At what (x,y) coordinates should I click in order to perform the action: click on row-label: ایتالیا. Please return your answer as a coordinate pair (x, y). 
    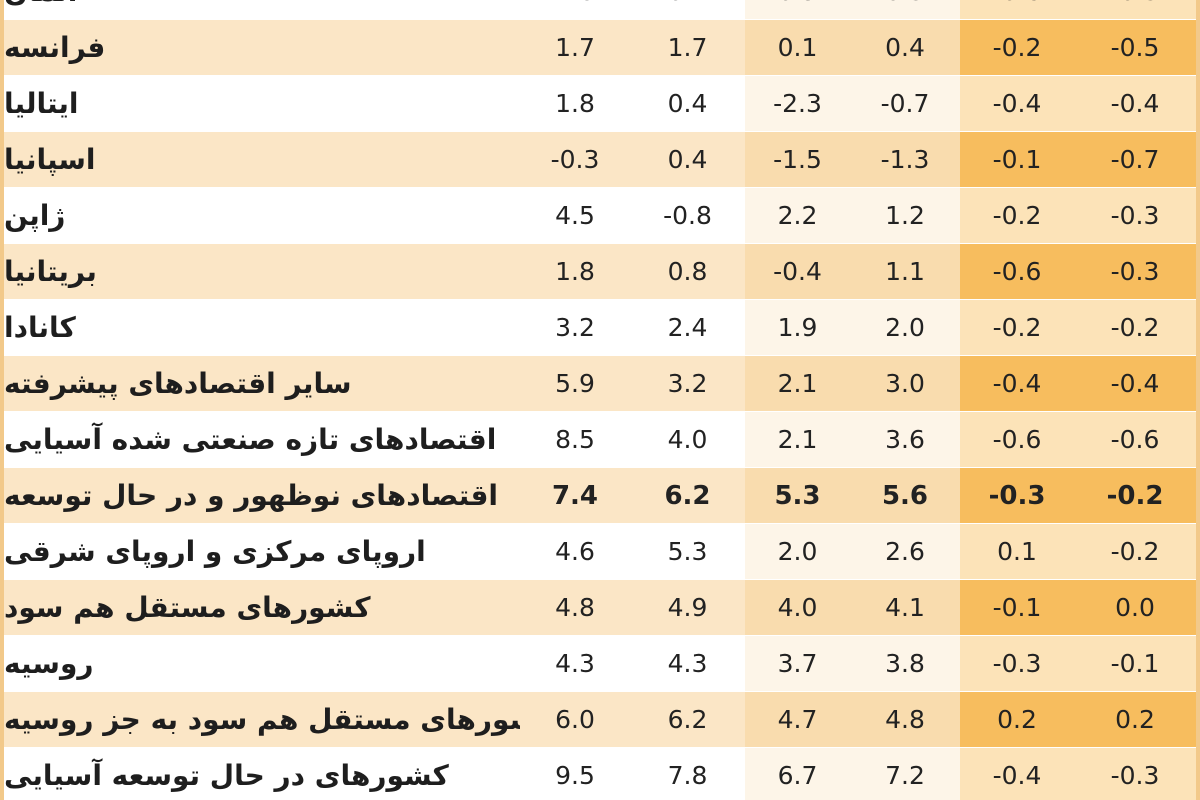
    Looking at the image, I should click on (262, 103).